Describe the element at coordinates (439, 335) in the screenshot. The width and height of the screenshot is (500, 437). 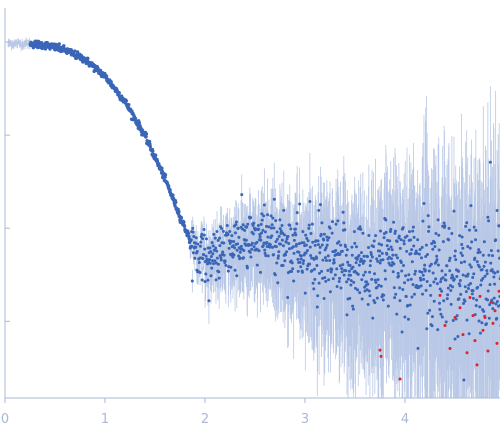
I see `outlier-points` at that location.